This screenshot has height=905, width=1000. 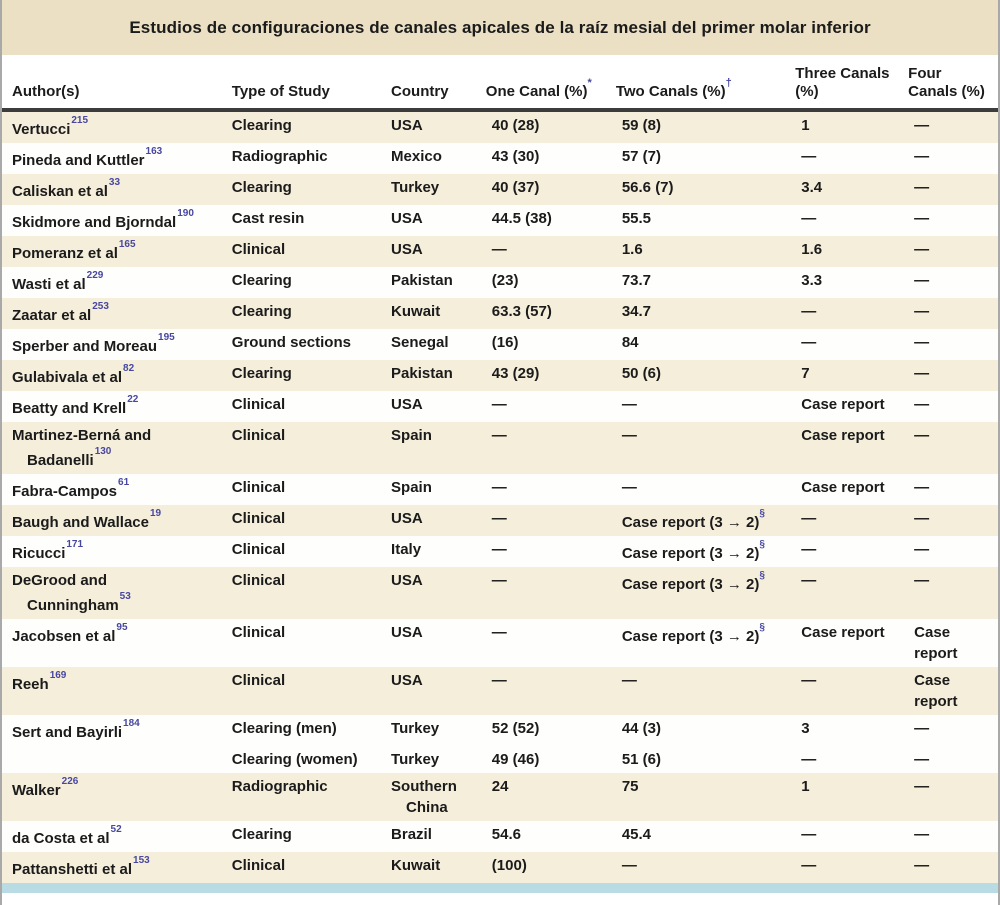 What do you see at coordinates (430, 867) in the screenshot?
I see `country-cell: Kuwait` at bounding box center [430, 867].